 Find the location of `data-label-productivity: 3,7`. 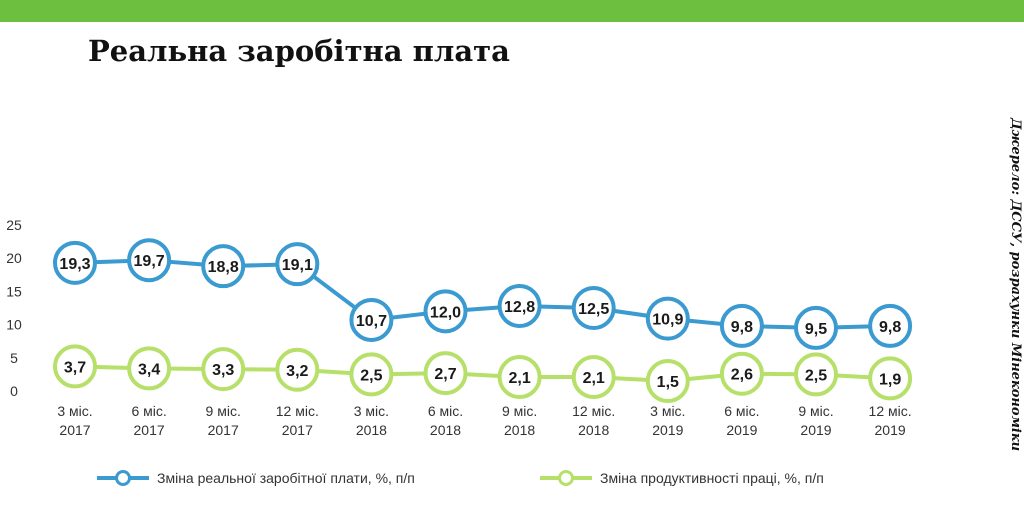

data-label-productivity: 3,7 is located at coordinates (75, 367).